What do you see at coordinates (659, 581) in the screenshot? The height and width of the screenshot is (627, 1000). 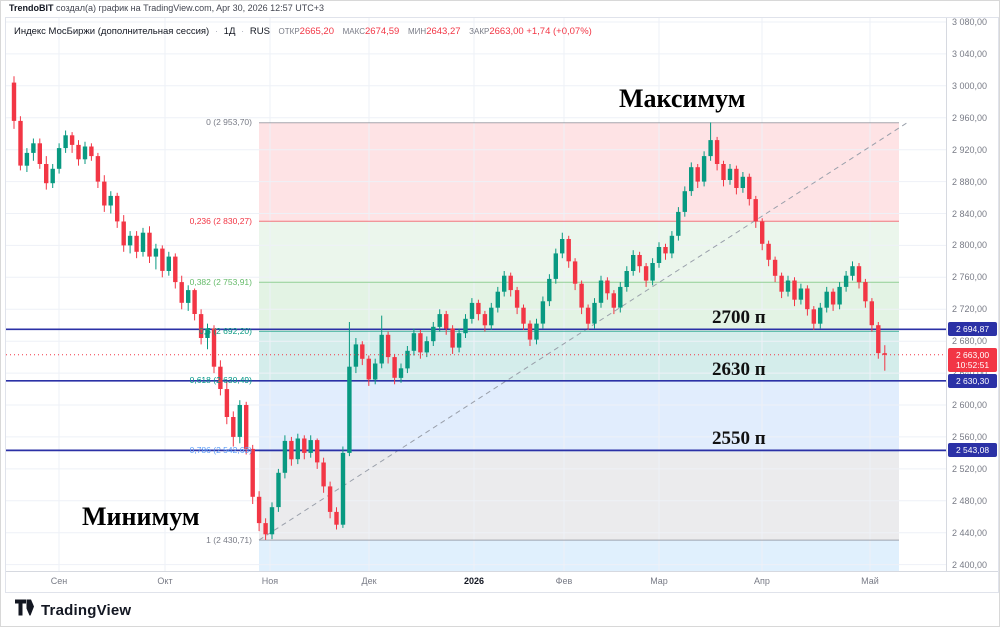 I see `time-tick-label: Мар` at bounding box center [659, 581].